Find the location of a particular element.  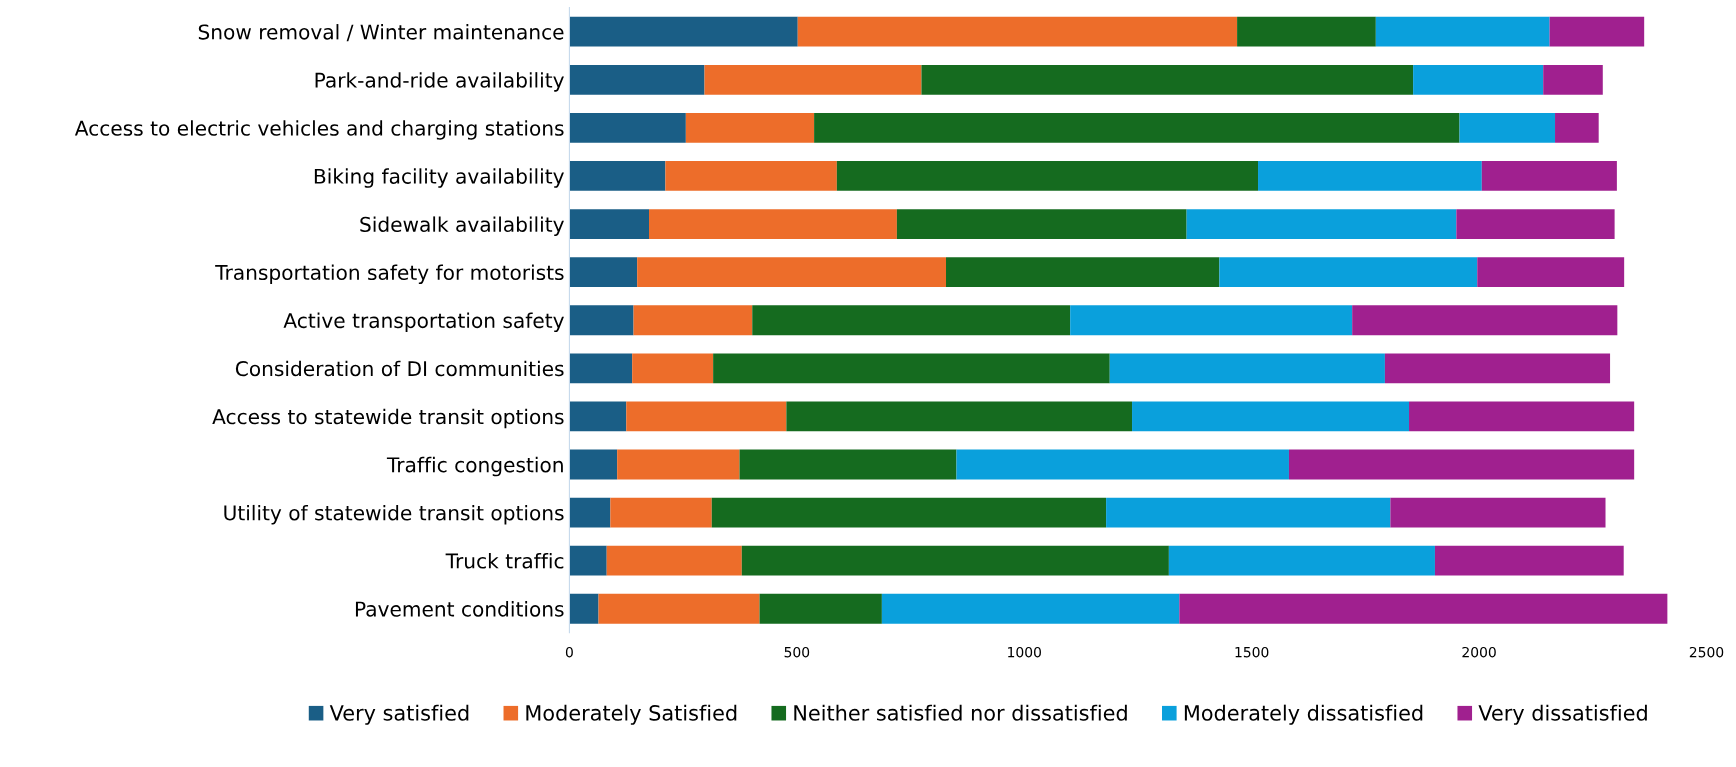

y-tick-label: Snow removal / Winter maintenance is located at coordinates (381, 33).